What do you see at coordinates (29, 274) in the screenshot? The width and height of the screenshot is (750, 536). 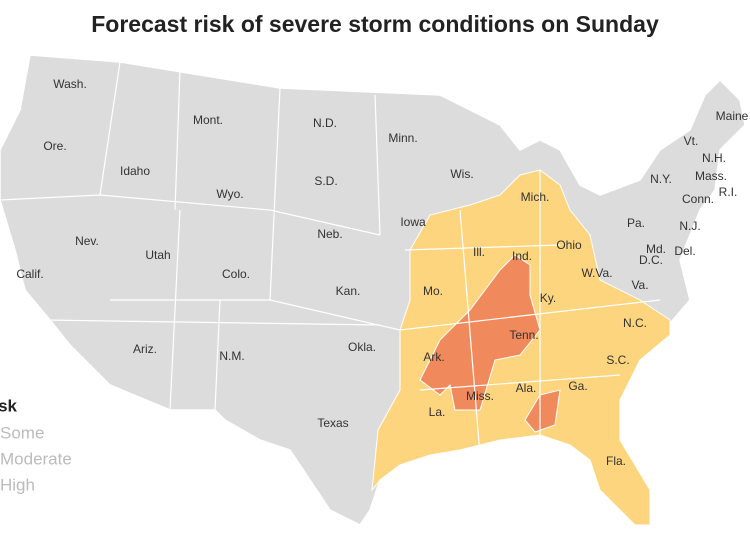 I see `state-label: Calif.` at bounding box center [29, 274].